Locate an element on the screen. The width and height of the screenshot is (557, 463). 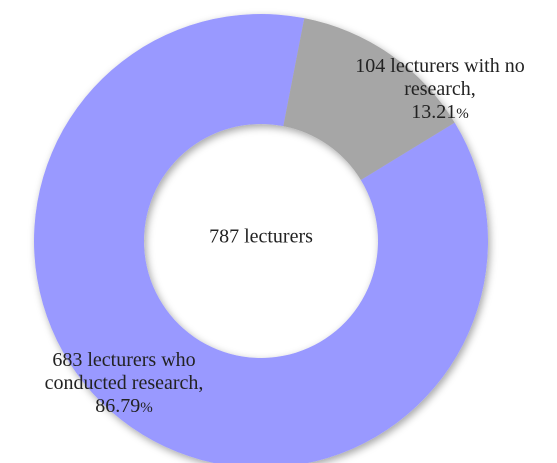
slice-no-research is located at coordinates (369, 99).